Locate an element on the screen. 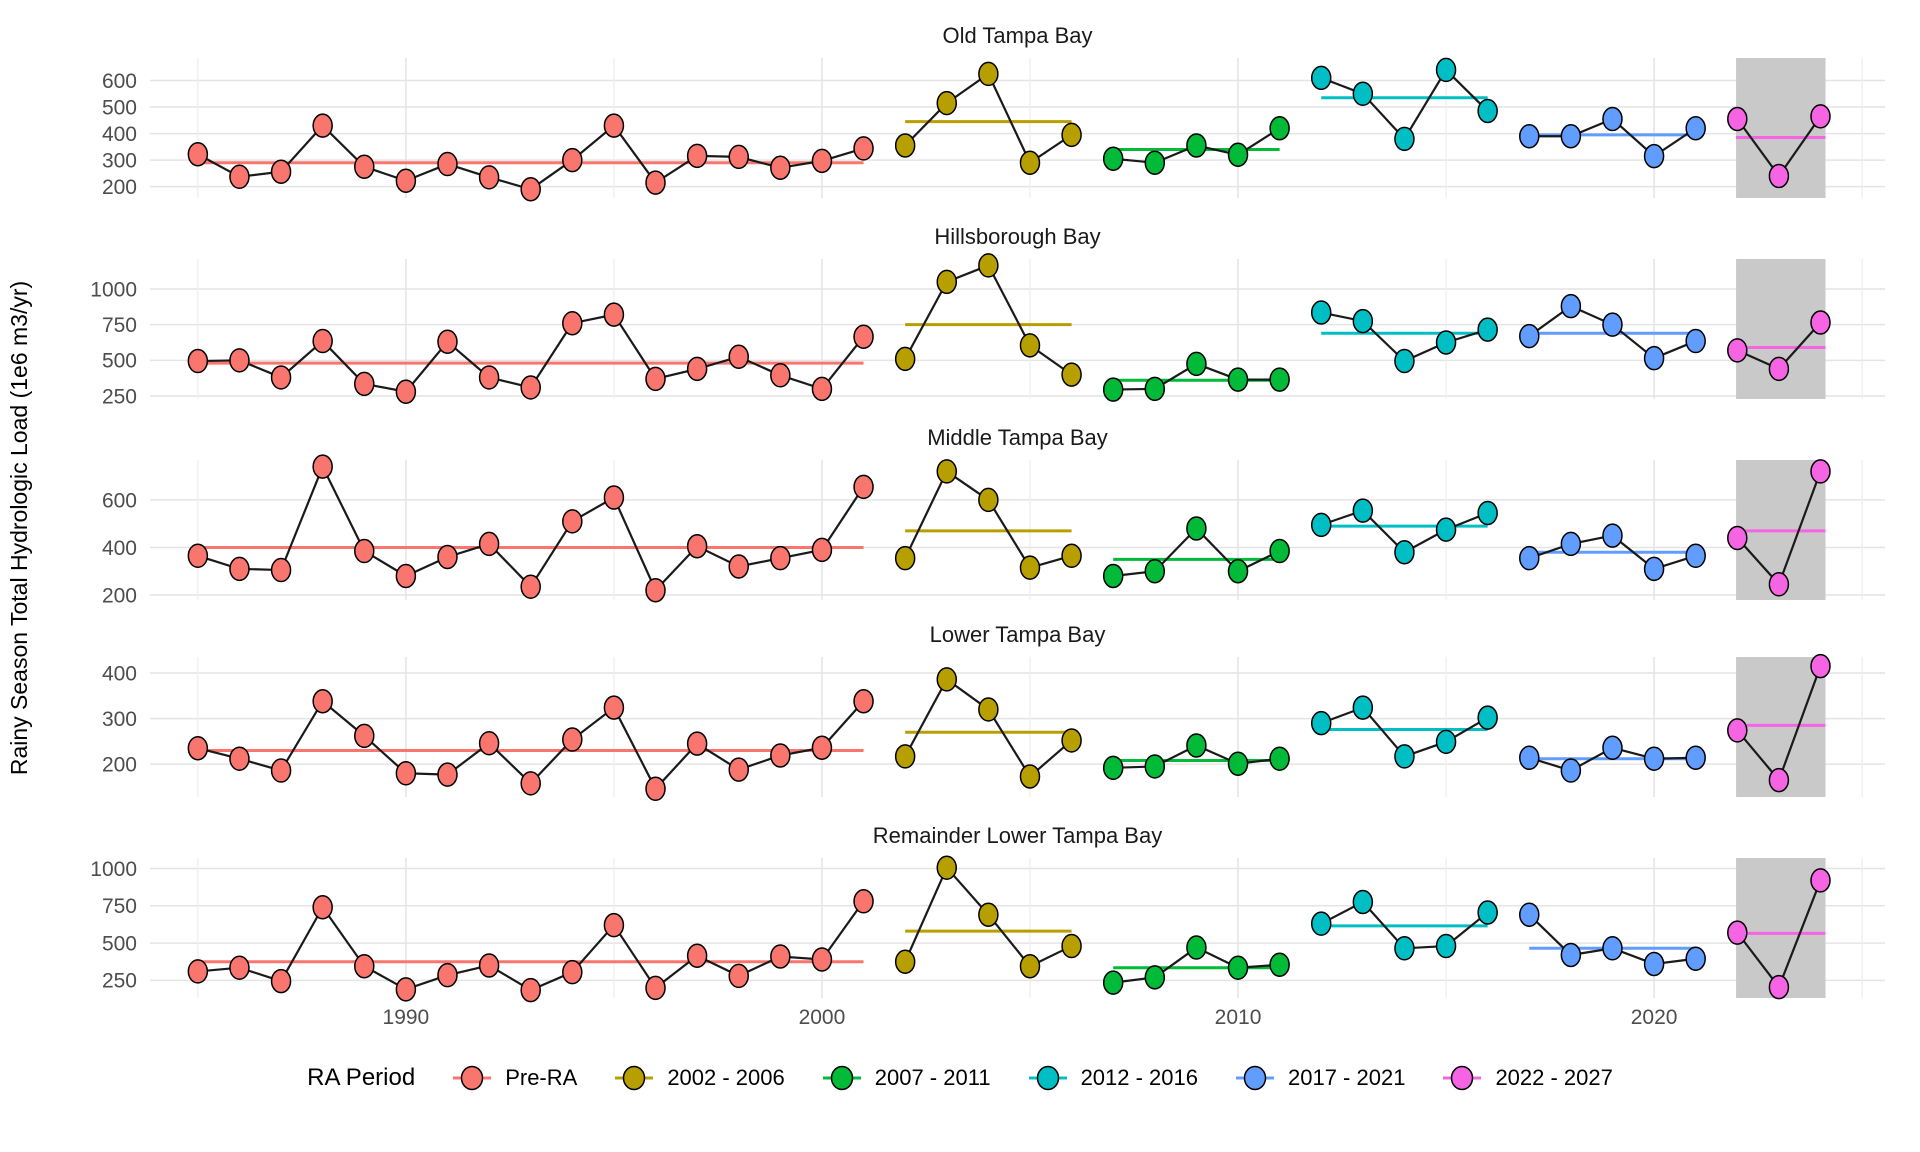 The height and width of the screenshot is (1152, 1920). y-tick-label: 600 is located at coordinates (119, 81).